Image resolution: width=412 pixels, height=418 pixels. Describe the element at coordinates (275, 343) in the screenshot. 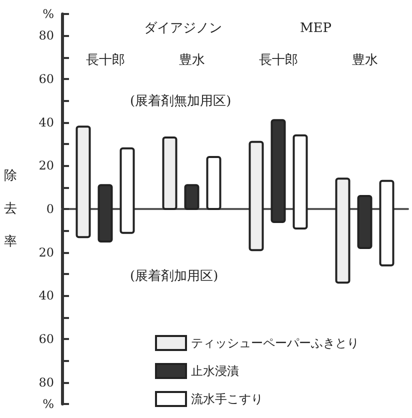

I see `legend-label: ティッシューペーパーふきとり` at that location.